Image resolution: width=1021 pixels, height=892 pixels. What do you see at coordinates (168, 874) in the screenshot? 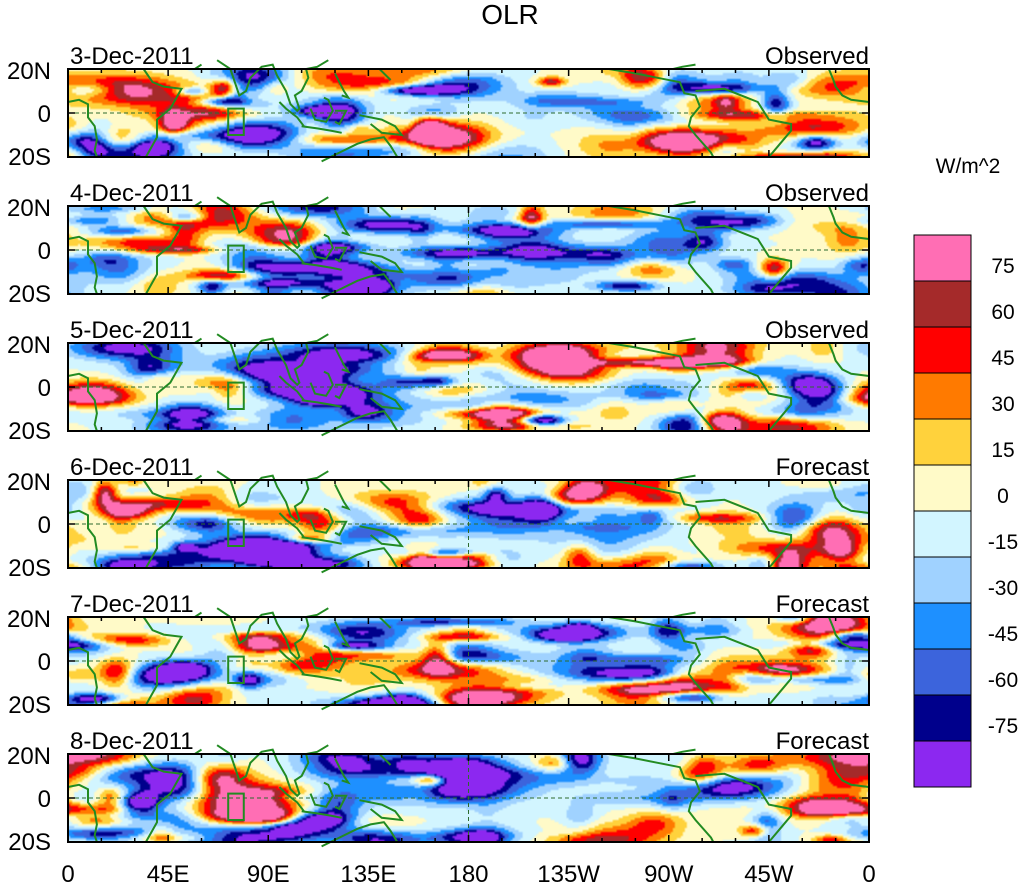
I see `x-tick-label: 45E` at bounding box center [168, 874].